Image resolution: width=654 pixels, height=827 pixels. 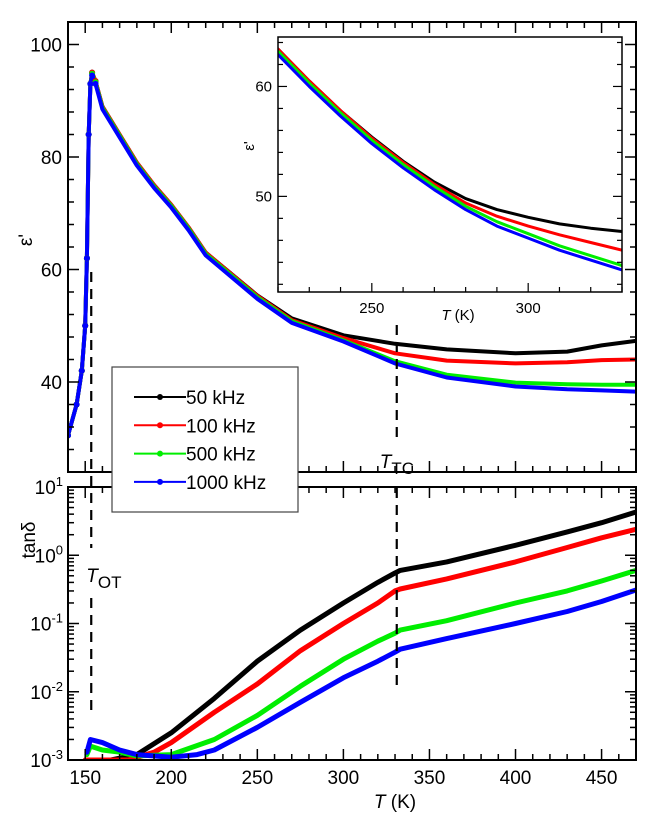 What do you see at coordinates (263, 196) in the screenshot?
I see `inset-y-tick-label: 50` at bounding box center [263, 196].